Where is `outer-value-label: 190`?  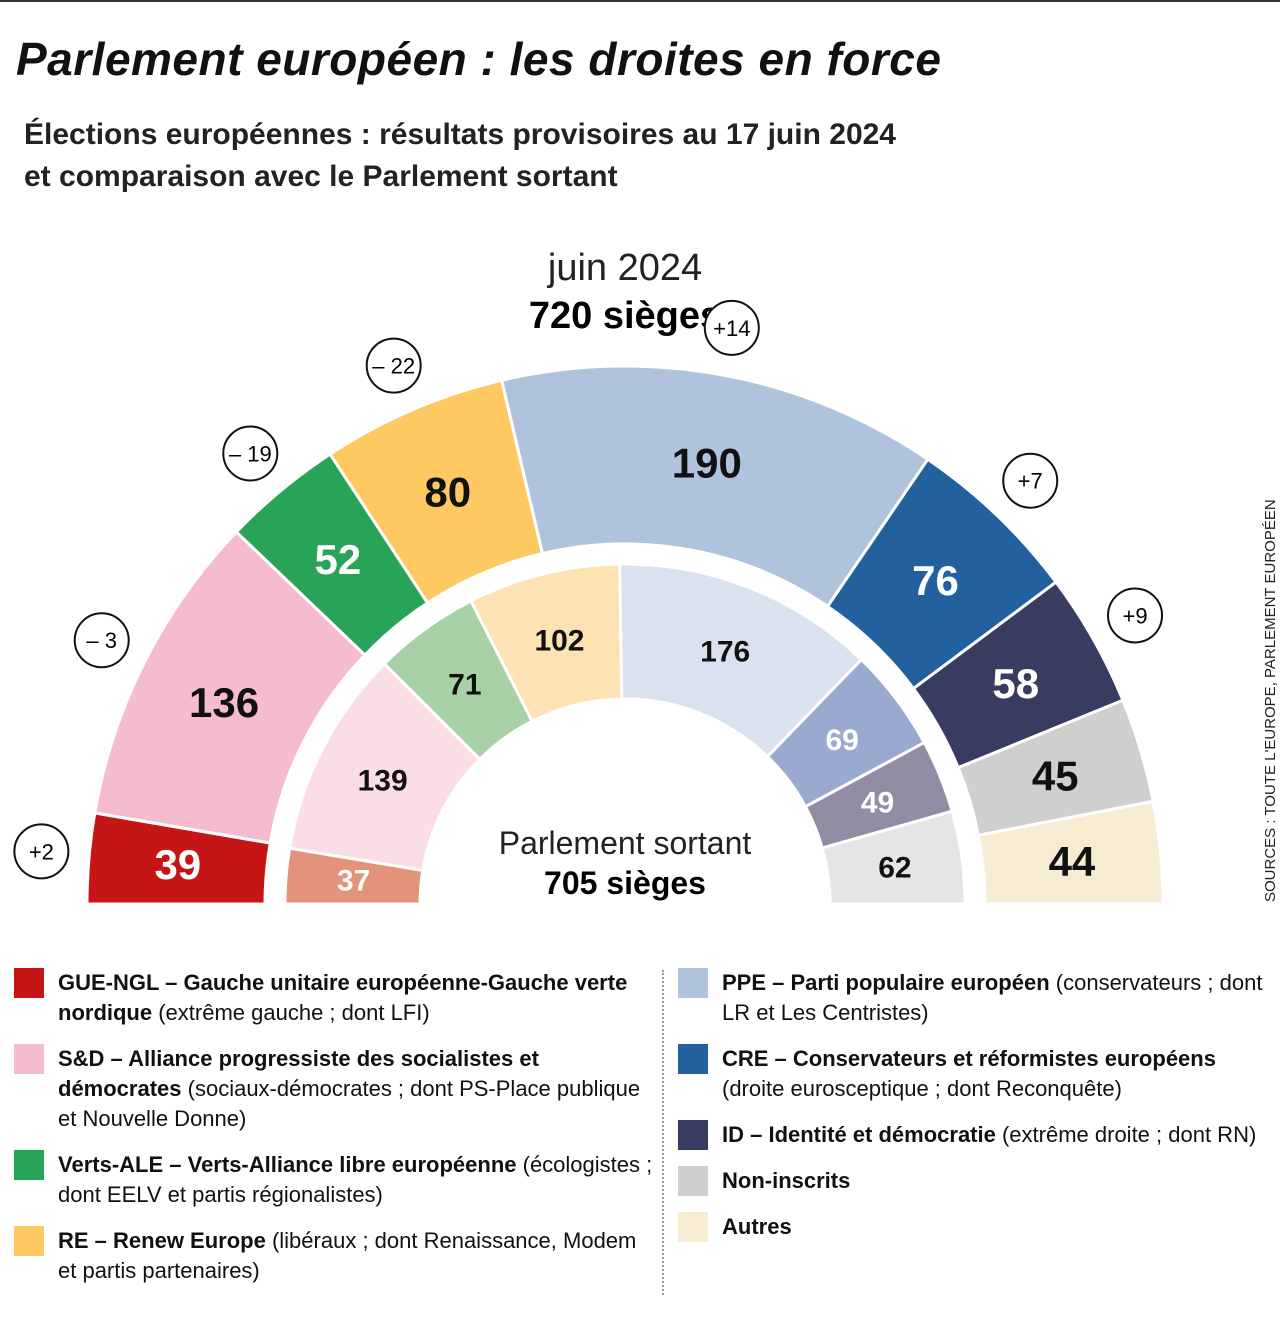 outer-value-label: 190 is located at coordinates (707, 463).